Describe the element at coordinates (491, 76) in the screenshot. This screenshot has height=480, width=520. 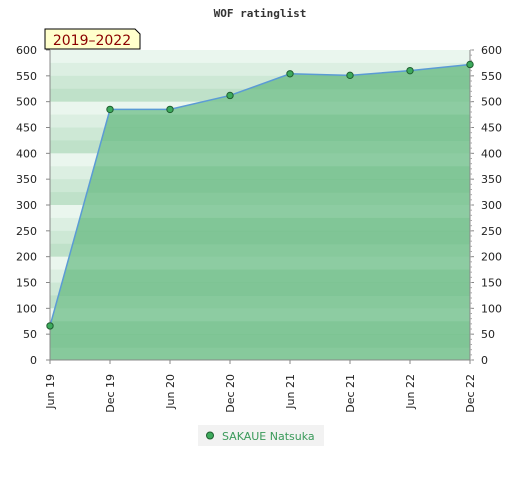
I see `y-tick-label-right: 550` at that location.